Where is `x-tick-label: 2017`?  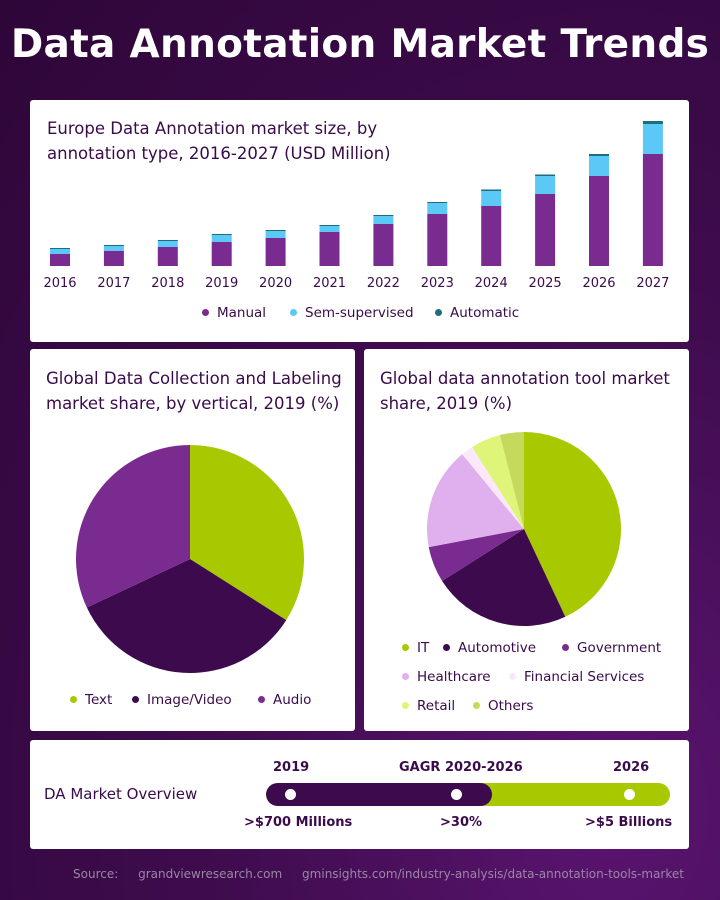 x-tick-label: 2017 is located at coordinates (113, 283).